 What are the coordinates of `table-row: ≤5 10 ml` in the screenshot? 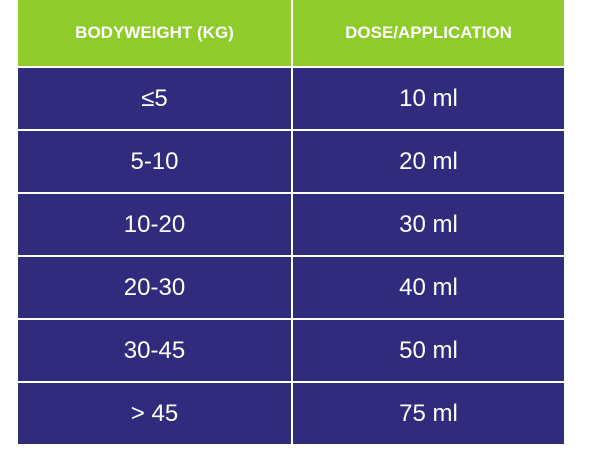 It's located at (291, 98).